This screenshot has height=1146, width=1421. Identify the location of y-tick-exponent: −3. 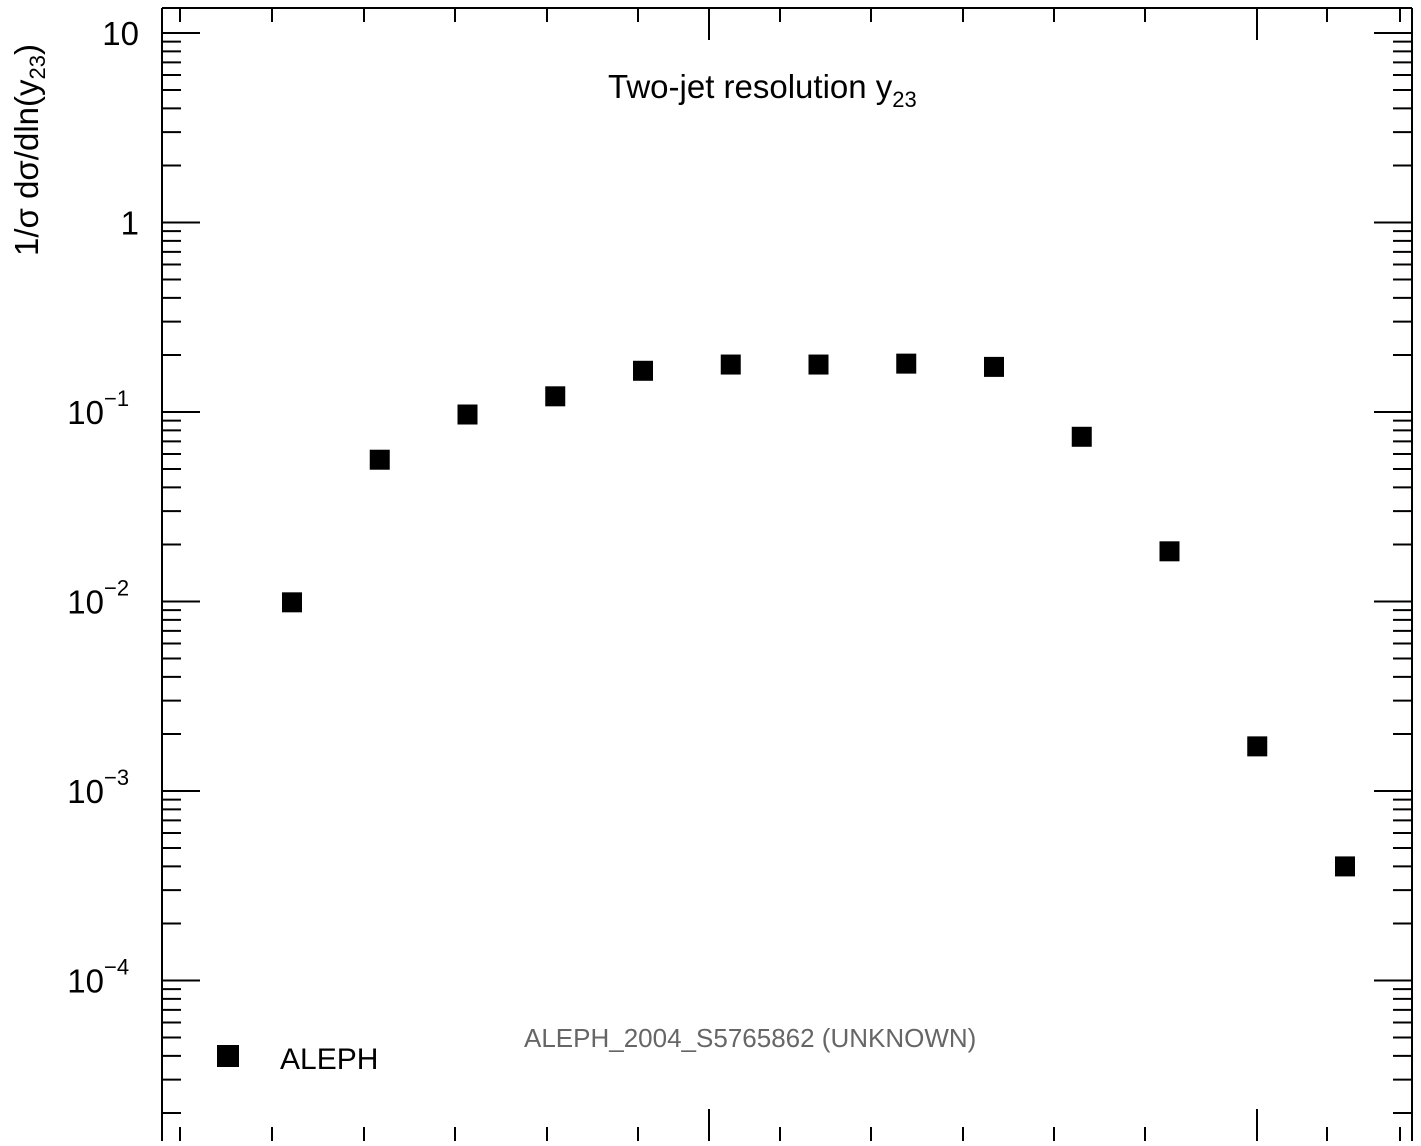
(116, 777).